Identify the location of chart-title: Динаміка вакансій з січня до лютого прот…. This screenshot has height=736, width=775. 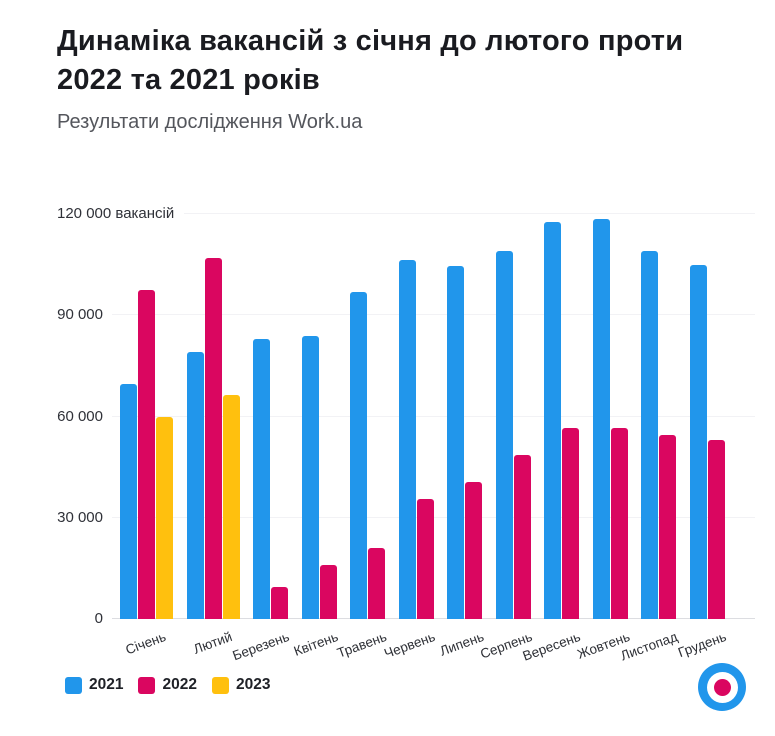
(397, 61).